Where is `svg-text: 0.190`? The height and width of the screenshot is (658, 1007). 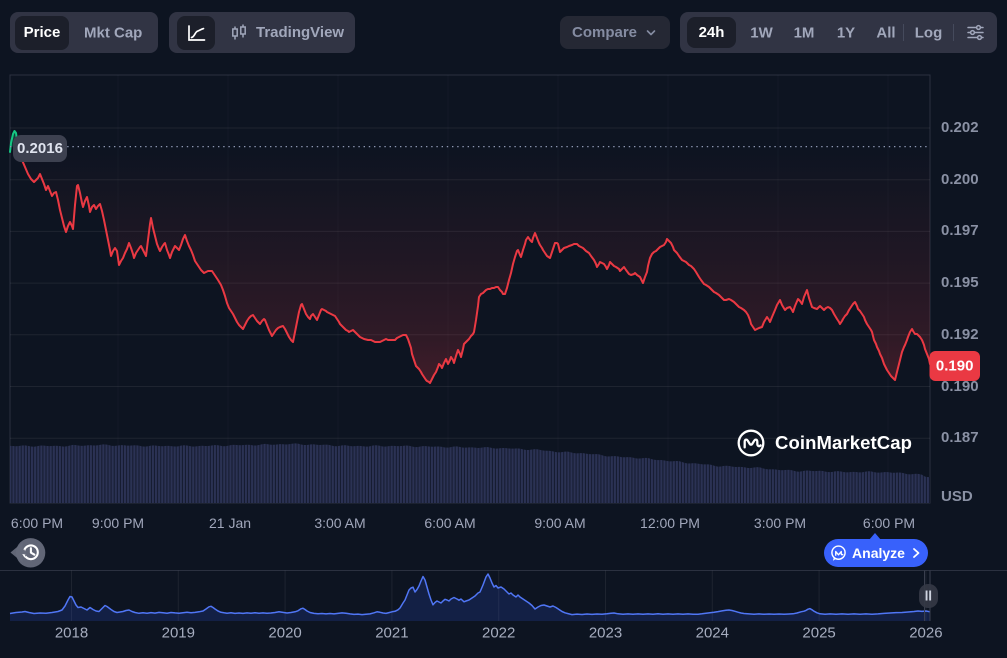
svg-text: 0.190 is located at coordinates (955, 366).